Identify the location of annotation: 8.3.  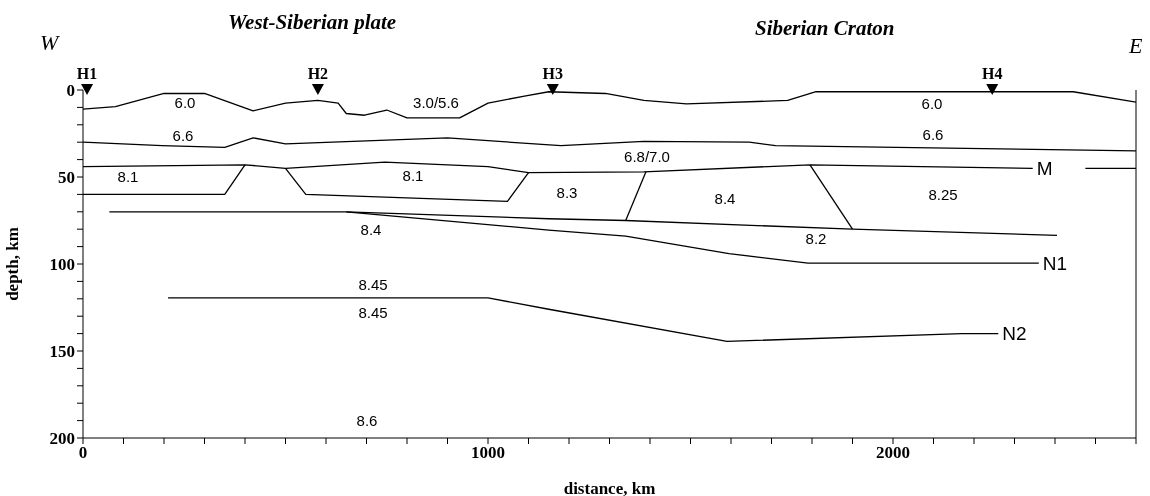
(567, 192).